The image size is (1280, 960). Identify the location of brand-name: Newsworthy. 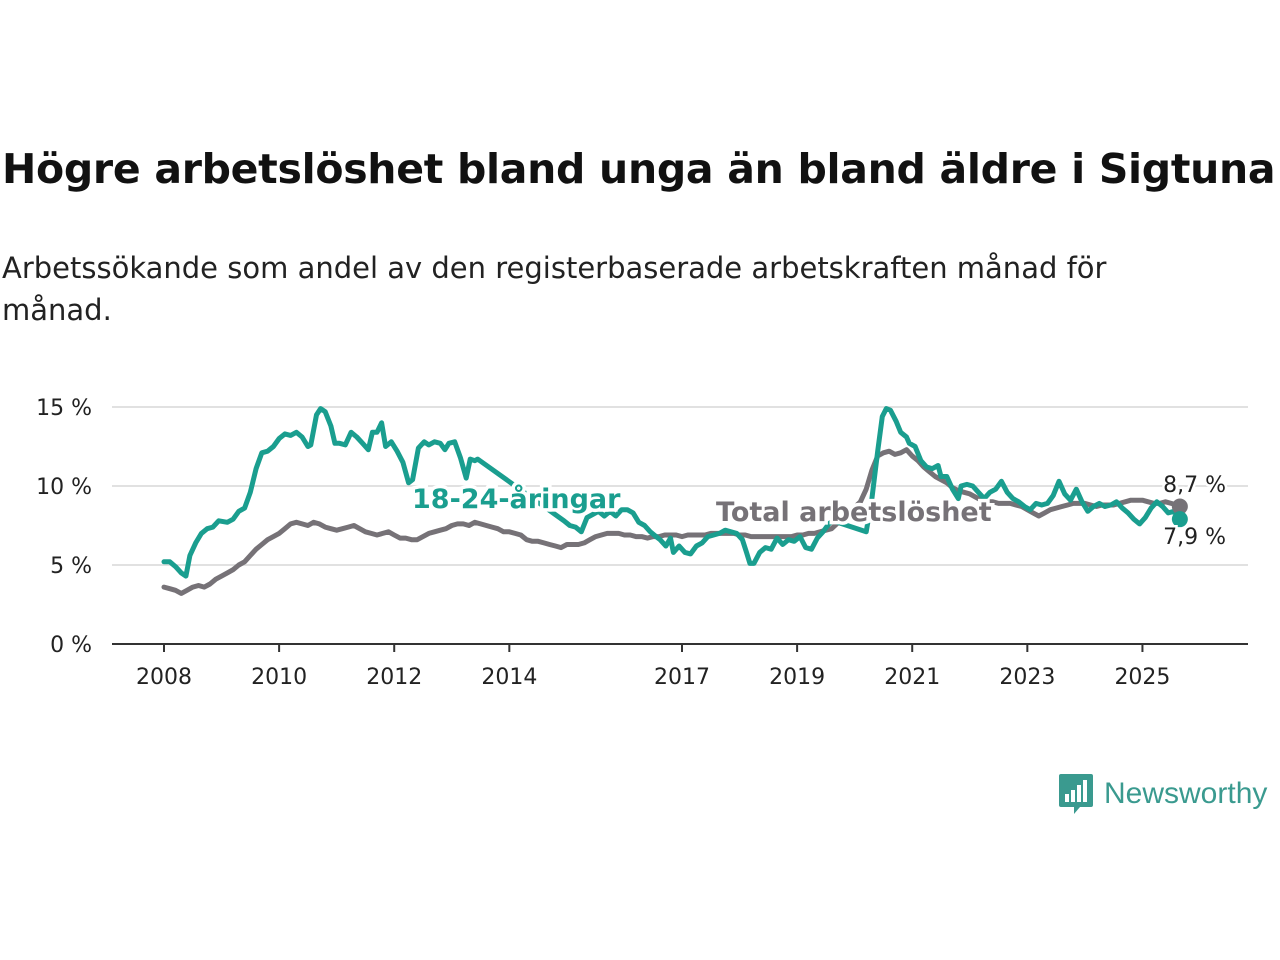
(1186, 793).